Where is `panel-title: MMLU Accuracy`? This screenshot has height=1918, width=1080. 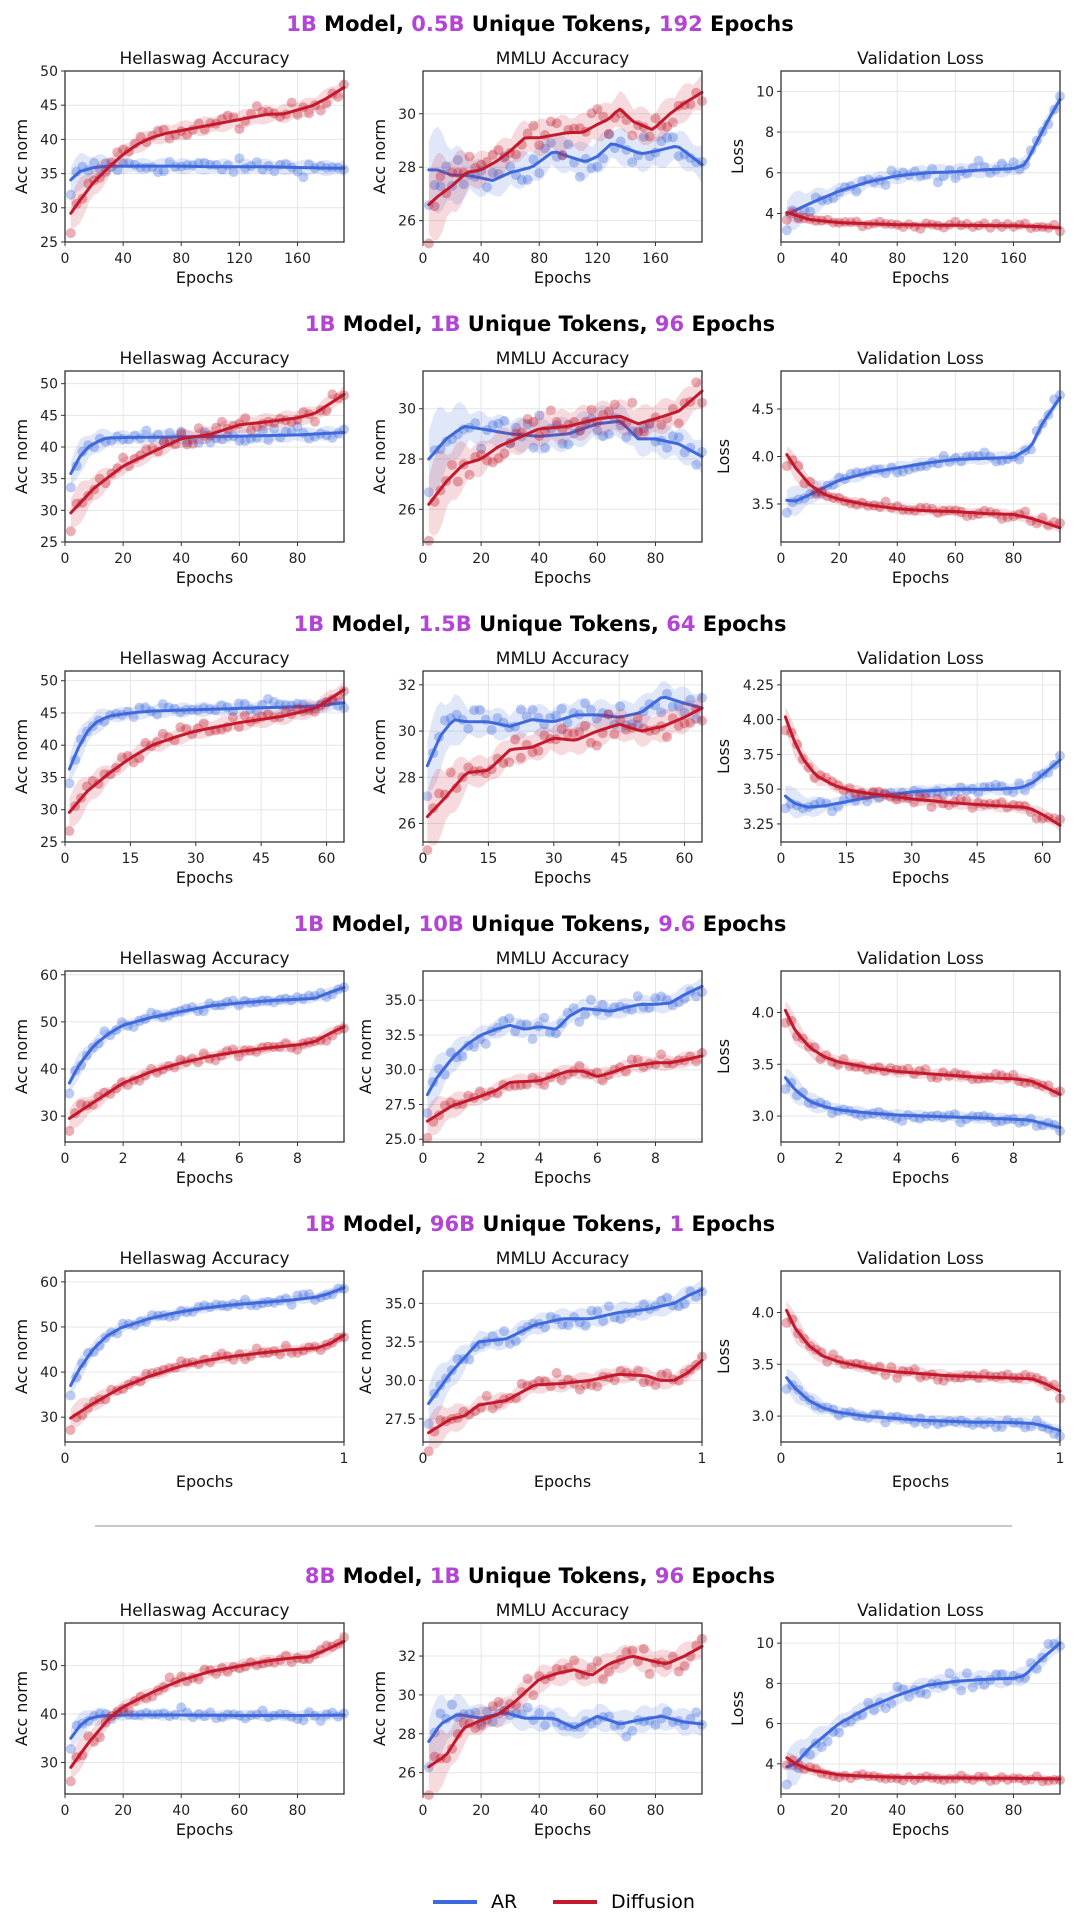
panel-title: MMLU Accuracy is located at coordinates (562, 1611).